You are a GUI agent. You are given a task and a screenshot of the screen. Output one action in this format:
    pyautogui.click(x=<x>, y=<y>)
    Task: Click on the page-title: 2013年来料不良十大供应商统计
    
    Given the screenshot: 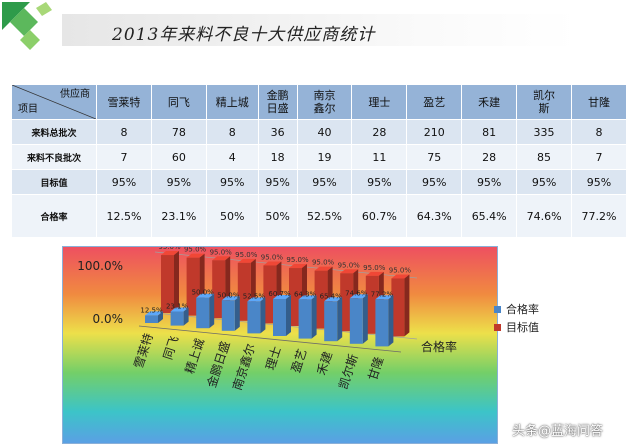 What is the action you would take?
    pyautogui.click(x=244, y=35)
    